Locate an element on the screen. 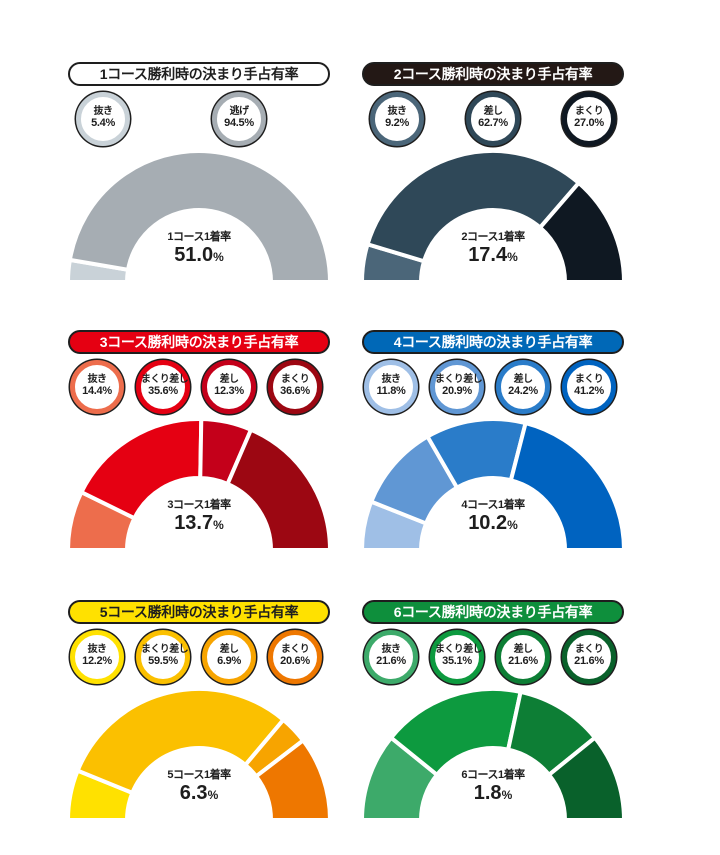 The width and height of the screenshot is (720, 855). value-bubble-4: まくり 21.6% is located at coordinates (589, 657).